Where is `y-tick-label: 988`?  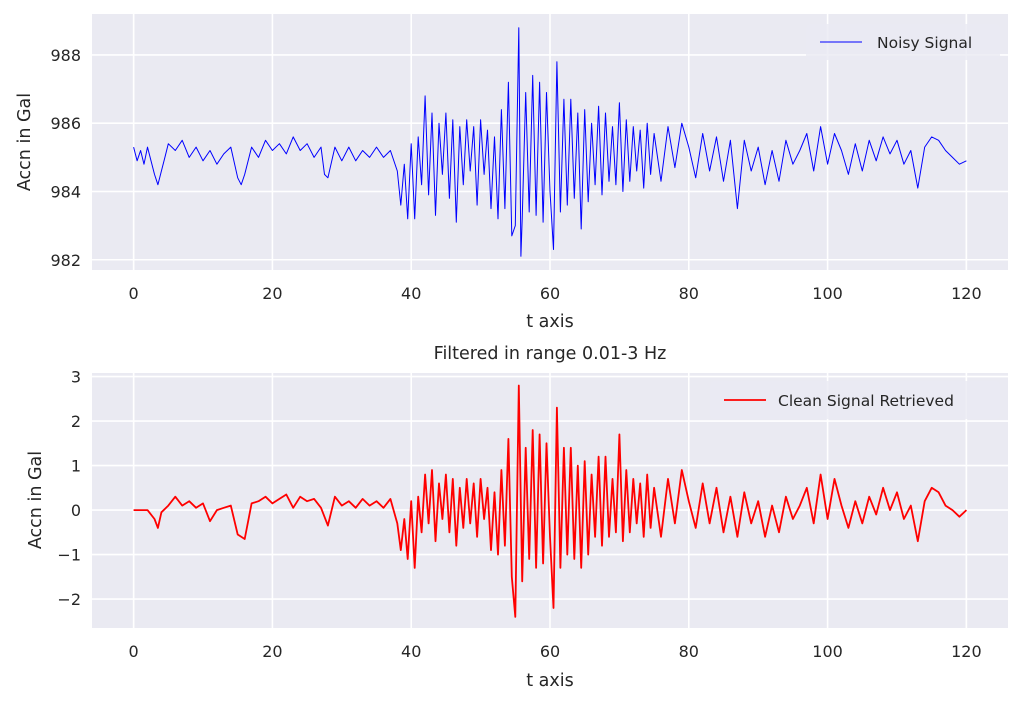
y-tick-label: 988 is located at coordinates (65, 55).